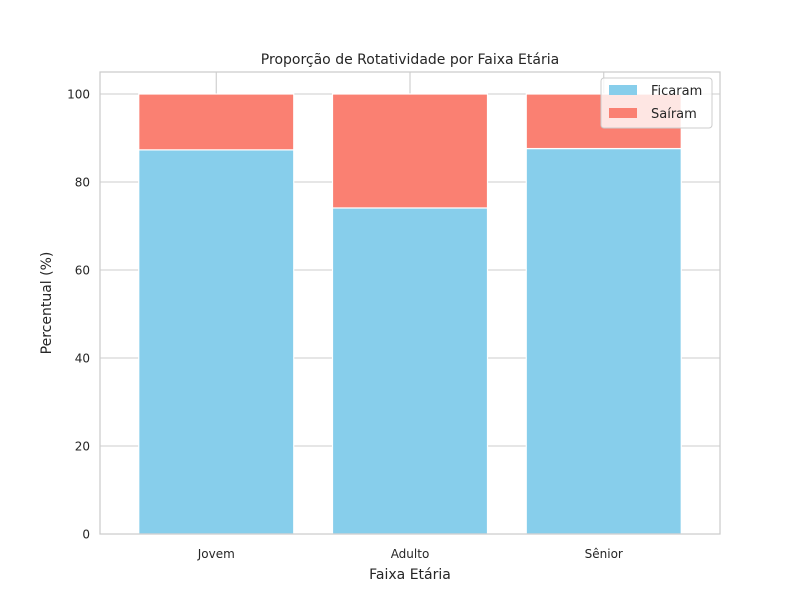 The width and height of the screenshot is (800, 600). Describe the element at coordinates (623, 113) in the screenshot. I see `legend-swatch-sairam` at that location.